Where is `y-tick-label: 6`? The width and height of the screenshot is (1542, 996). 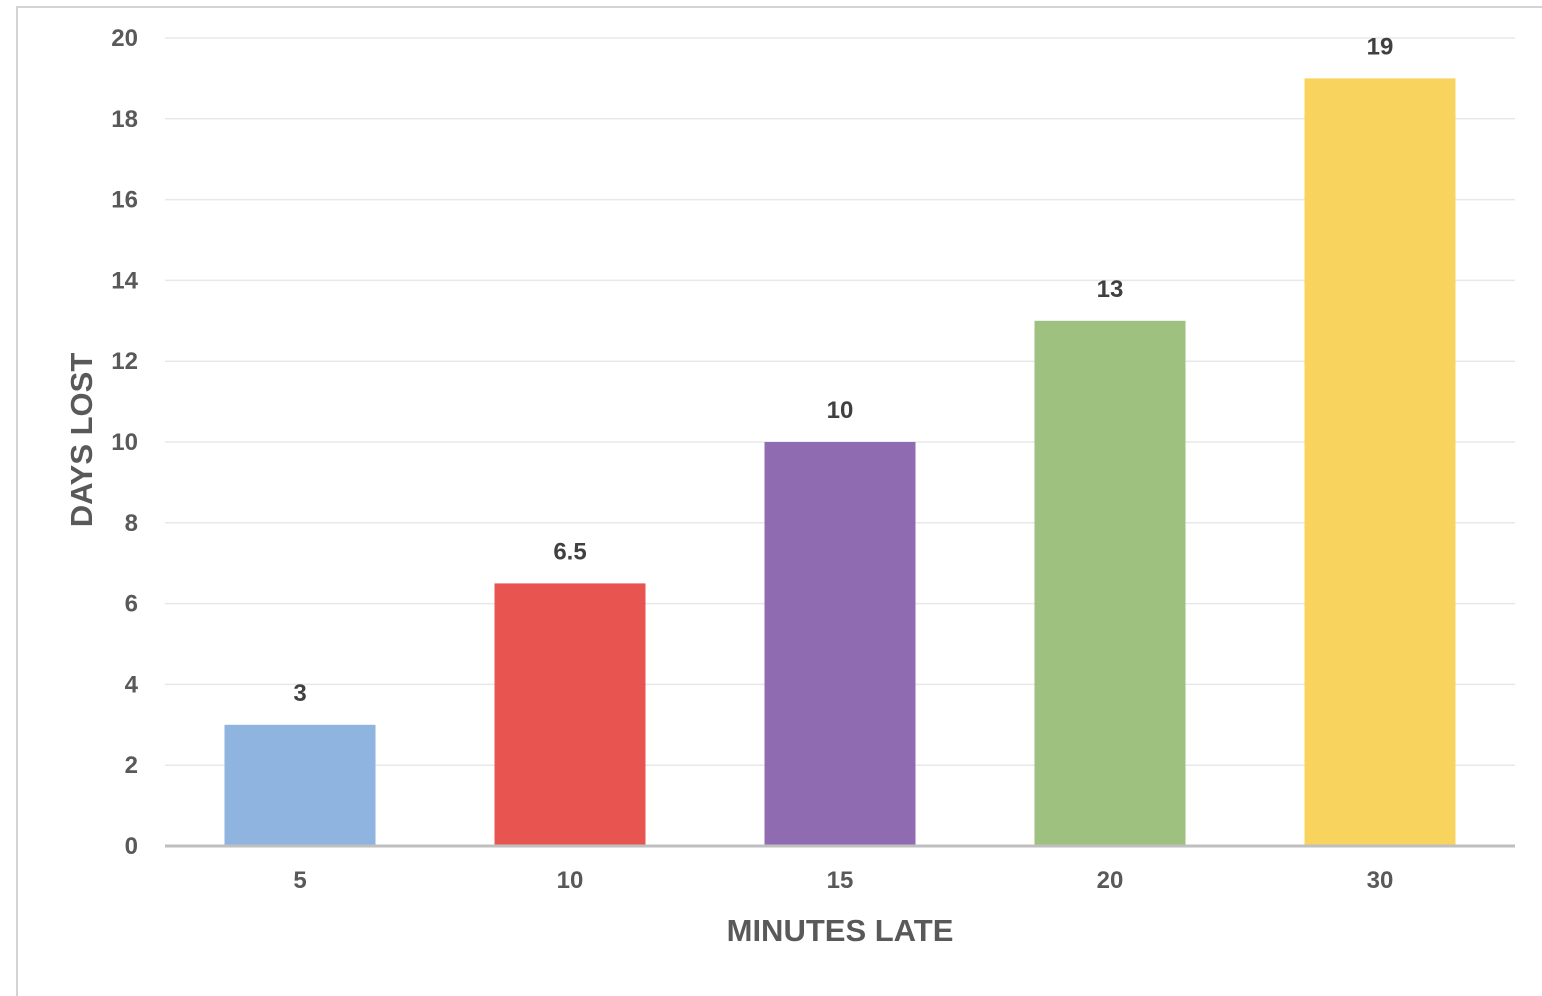 y-tick-label: 6 is located at coordinates (131, 604).